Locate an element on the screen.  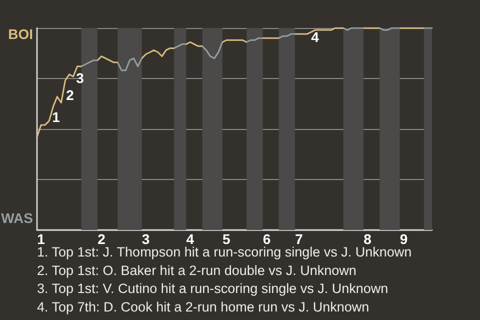
text: 1. Top 1st: J. Thompson hit a run-scoring single vs J. Unknown is located at coordinates (224, 252).